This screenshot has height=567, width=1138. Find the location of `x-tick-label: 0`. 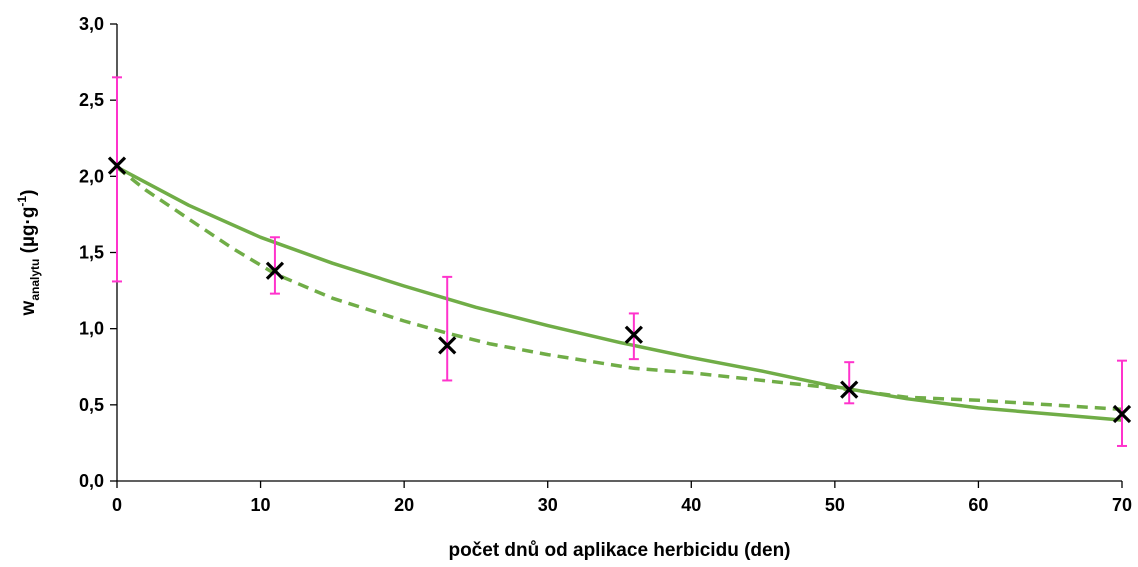

x-tick-label: 0 is located at coordinates (117, 505).